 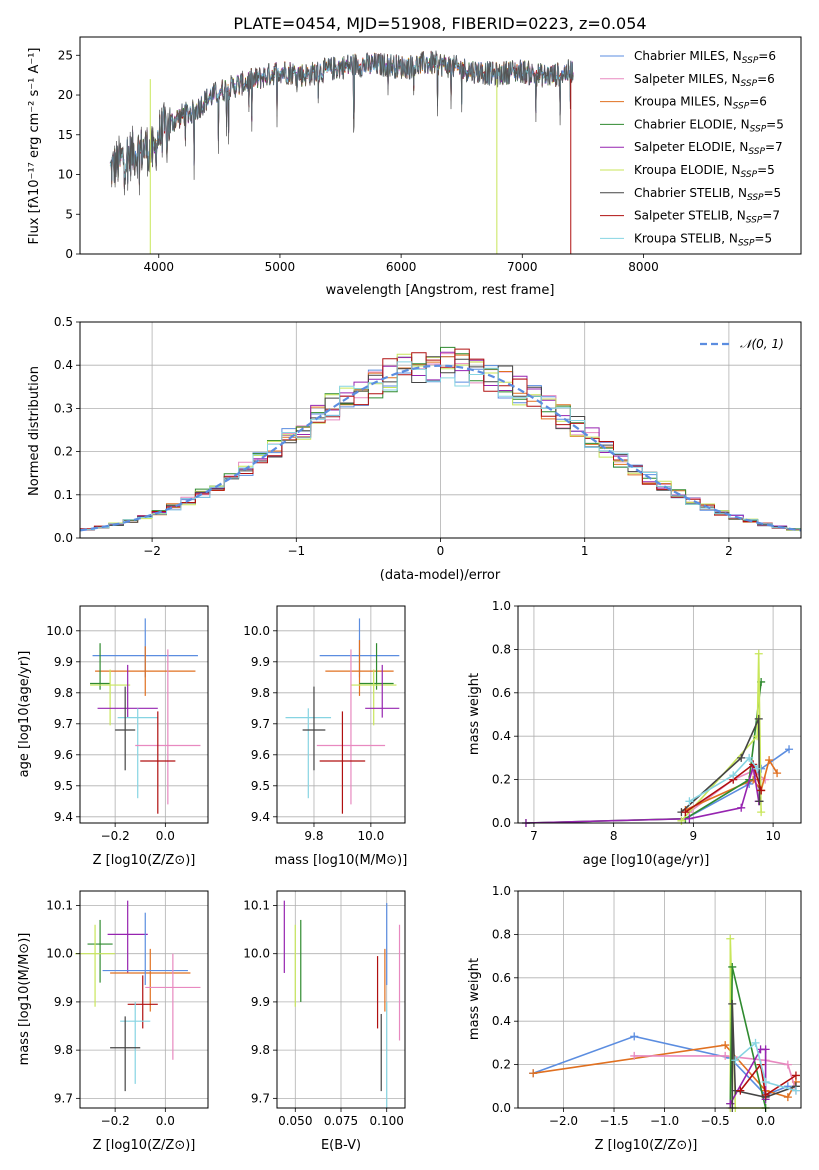 I want to click on x-tick-label: 0, so click(x=441, y=551).